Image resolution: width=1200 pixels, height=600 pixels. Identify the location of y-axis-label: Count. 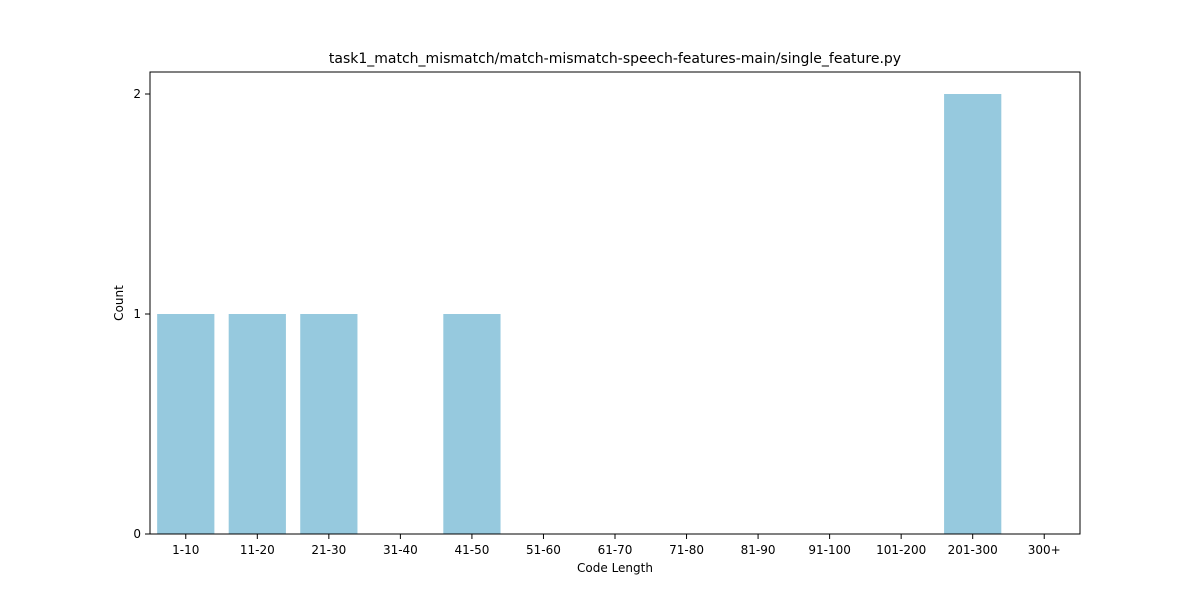
(119, 303).